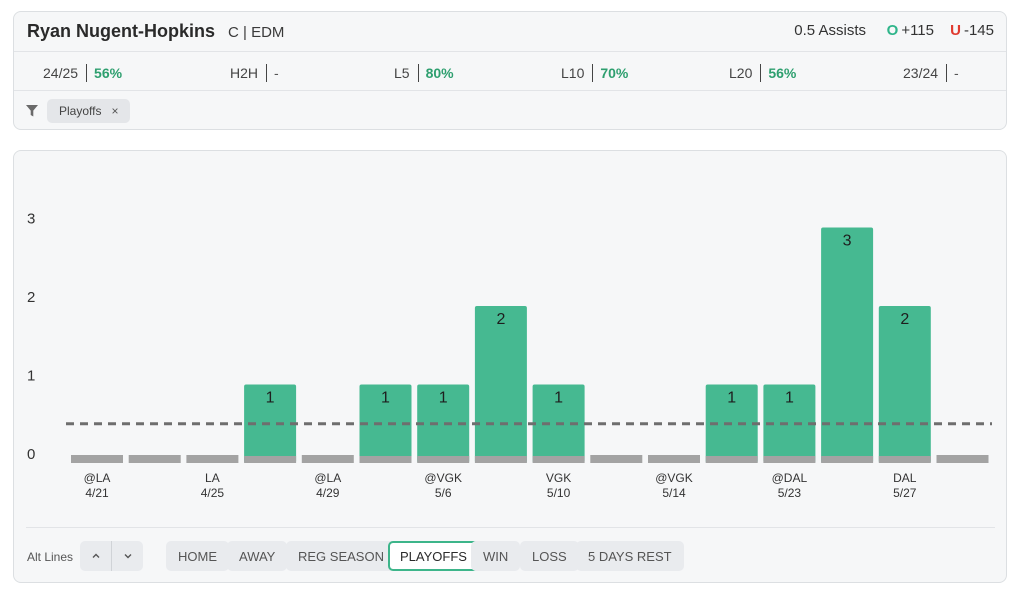  What do you see at coordinates (212, 478) in the screenshot?
I see `x-tick-opponent: LA` at bounding box center [212, 478].